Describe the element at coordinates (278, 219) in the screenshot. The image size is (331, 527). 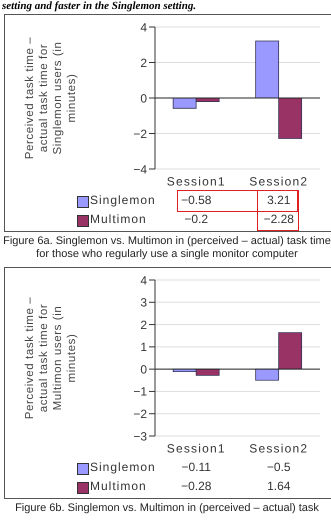
I see `data-label: −2.28` at that location.